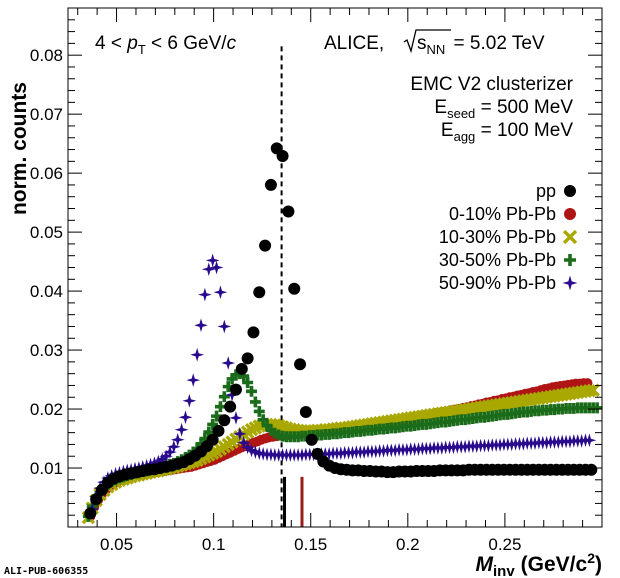 The width and height of the screenshot is (620, 578). I want to click on y-tick-label: 0.04, so click(46, 291).